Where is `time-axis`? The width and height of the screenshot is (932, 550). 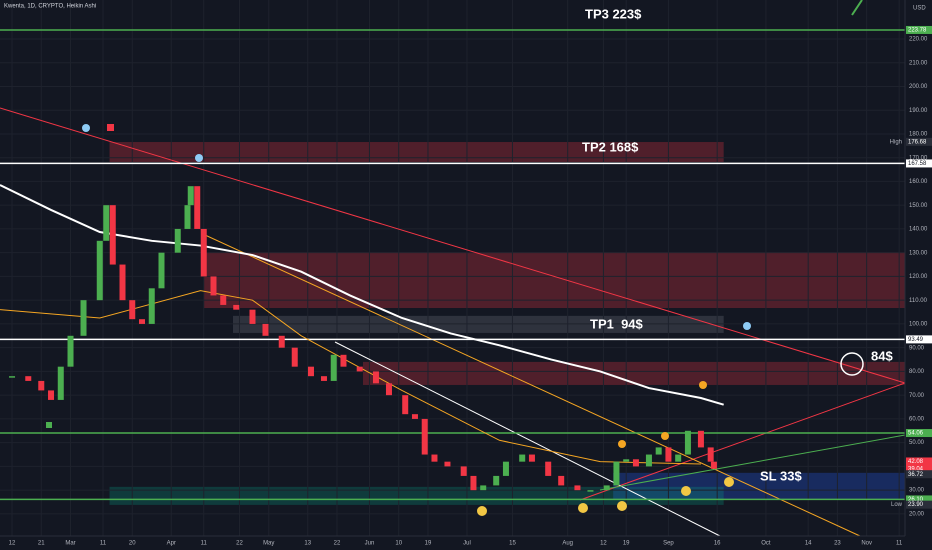
time-axis is located at coordinates (452, 543).